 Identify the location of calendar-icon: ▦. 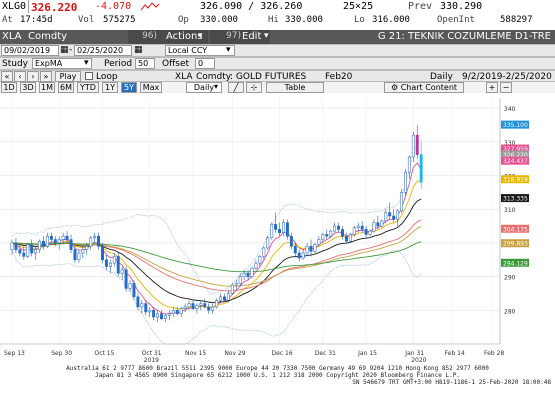
(64, 50).